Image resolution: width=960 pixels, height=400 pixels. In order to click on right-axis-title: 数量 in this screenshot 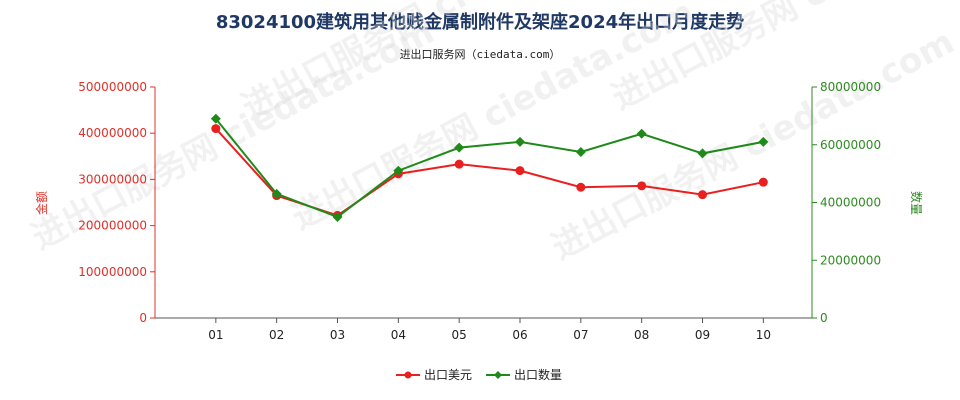, I will do `click(916, 203)`.